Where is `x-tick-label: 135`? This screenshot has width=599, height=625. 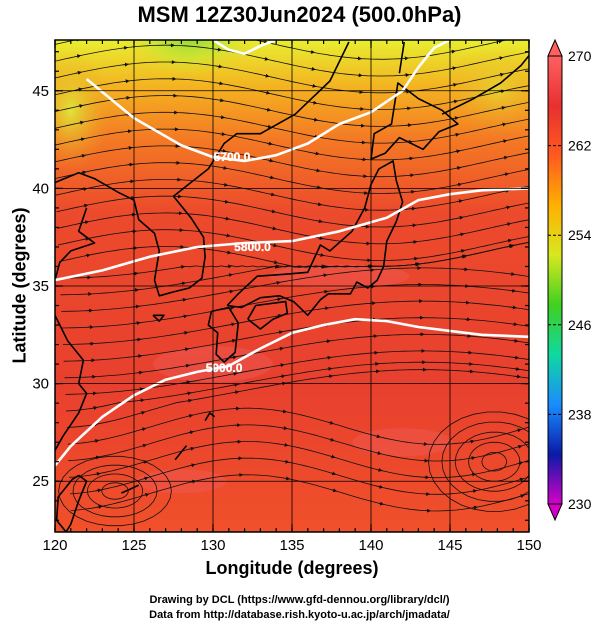
x-tick-label: 135 is located at coordinates (291, 545).